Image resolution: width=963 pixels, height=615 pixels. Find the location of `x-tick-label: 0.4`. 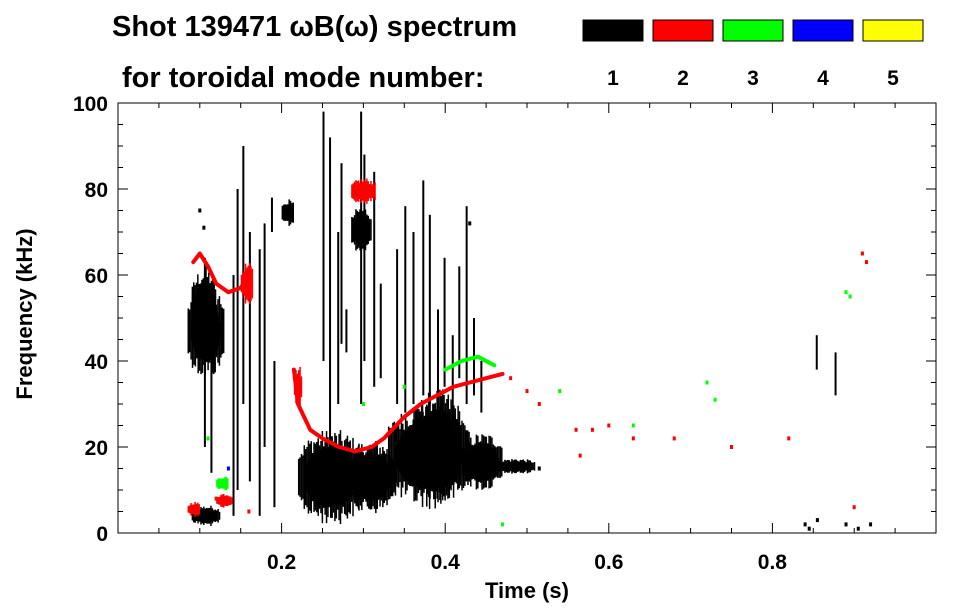

x-tick-label: 0.4 is located at coordinates (446, 562).